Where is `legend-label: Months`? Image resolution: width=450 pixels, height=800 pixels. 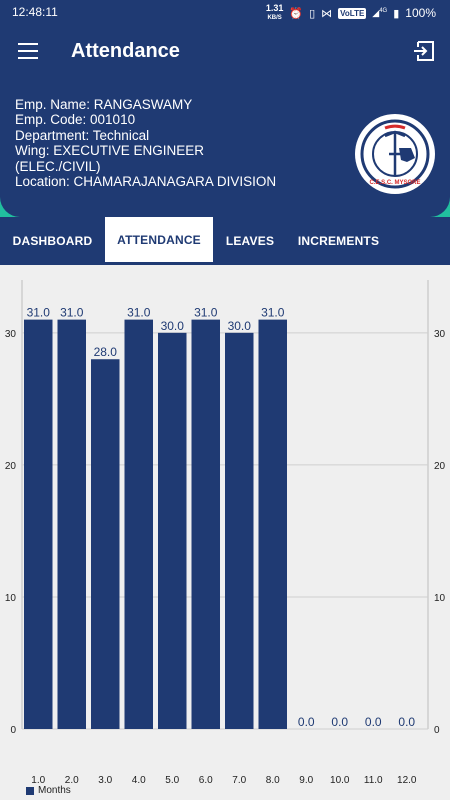
legend-label: Months is located at coordinates (54, 790).